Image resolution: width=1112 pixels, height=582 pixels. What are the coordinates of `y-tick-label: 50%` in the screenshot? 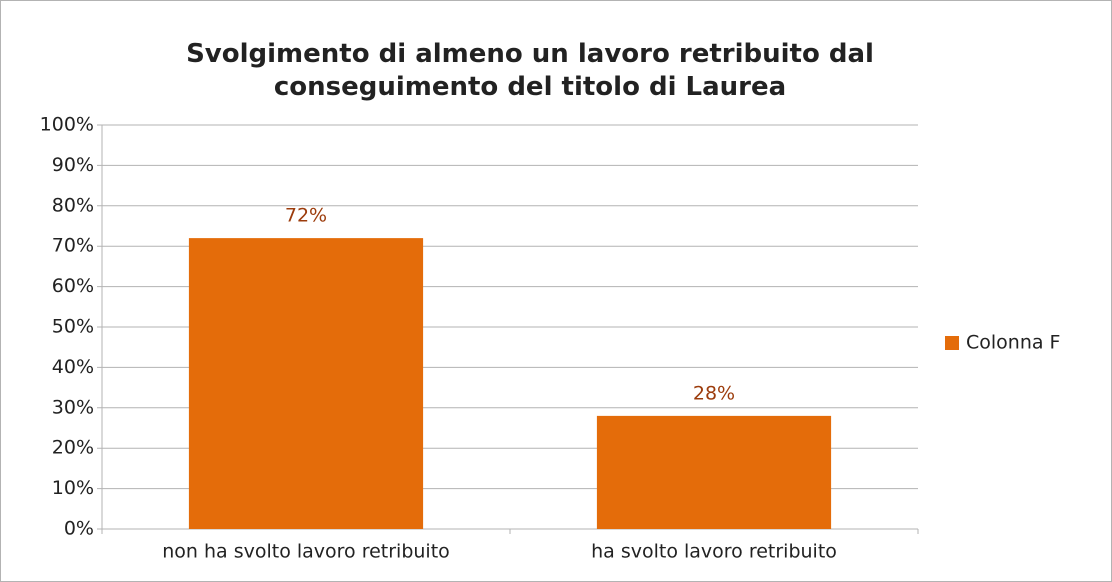 It's located at (73, 327).